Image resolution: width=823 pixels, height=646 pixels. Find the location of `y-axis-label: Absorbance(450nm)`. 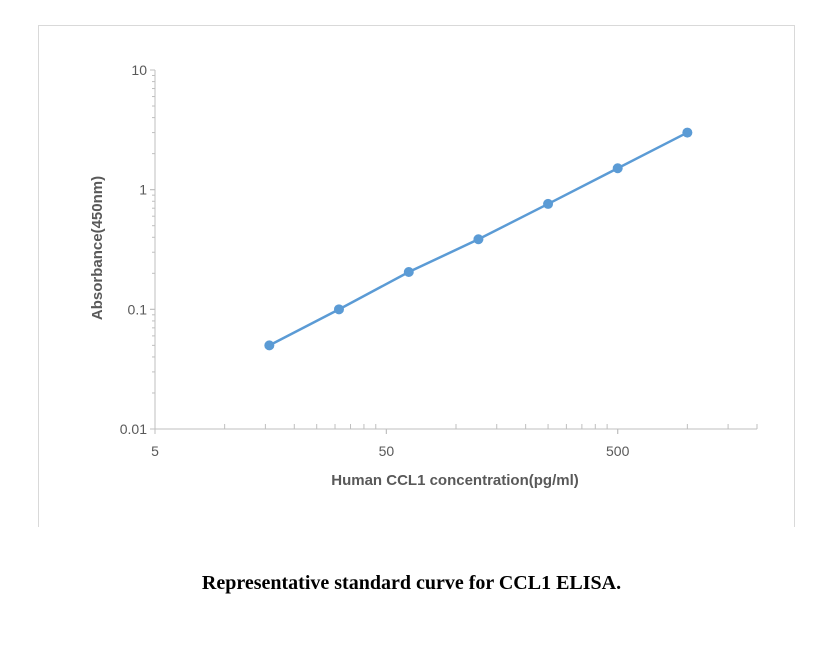

y-axis-label: Absorbance(450nm) is located at coordinates (97, 248).